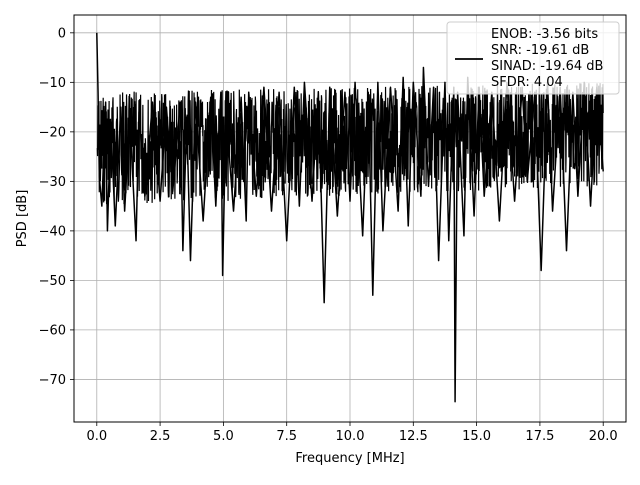  I want to click on y-tick-label: −60, so click(52, 330).